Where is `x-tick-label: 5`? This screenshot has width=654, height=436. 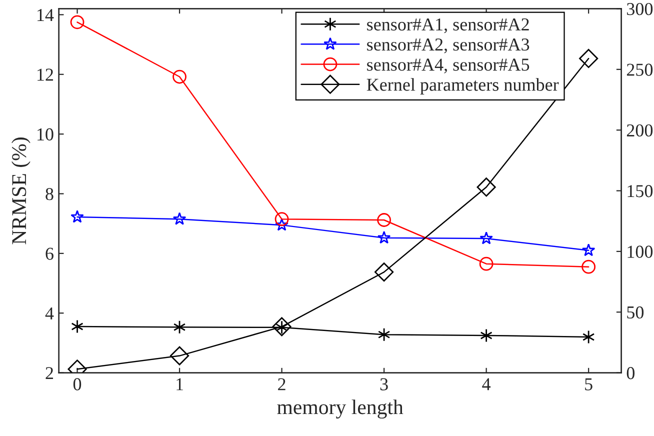
x-tick-label: 5 is located at coordinates (588, 384).